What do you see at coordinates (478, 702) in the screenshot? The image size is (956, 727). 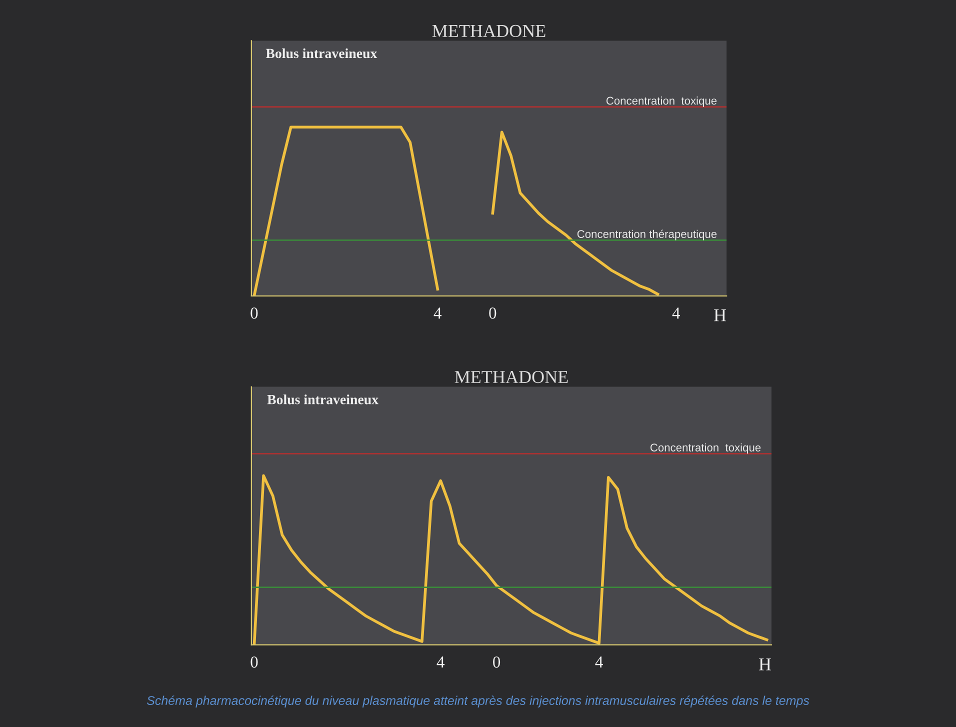 I see `text: Schéma pharmacocinétique du niveau plasmatique atteint après des injections intramusculaires répétées dans le temps` at bounding box center [478, 702].